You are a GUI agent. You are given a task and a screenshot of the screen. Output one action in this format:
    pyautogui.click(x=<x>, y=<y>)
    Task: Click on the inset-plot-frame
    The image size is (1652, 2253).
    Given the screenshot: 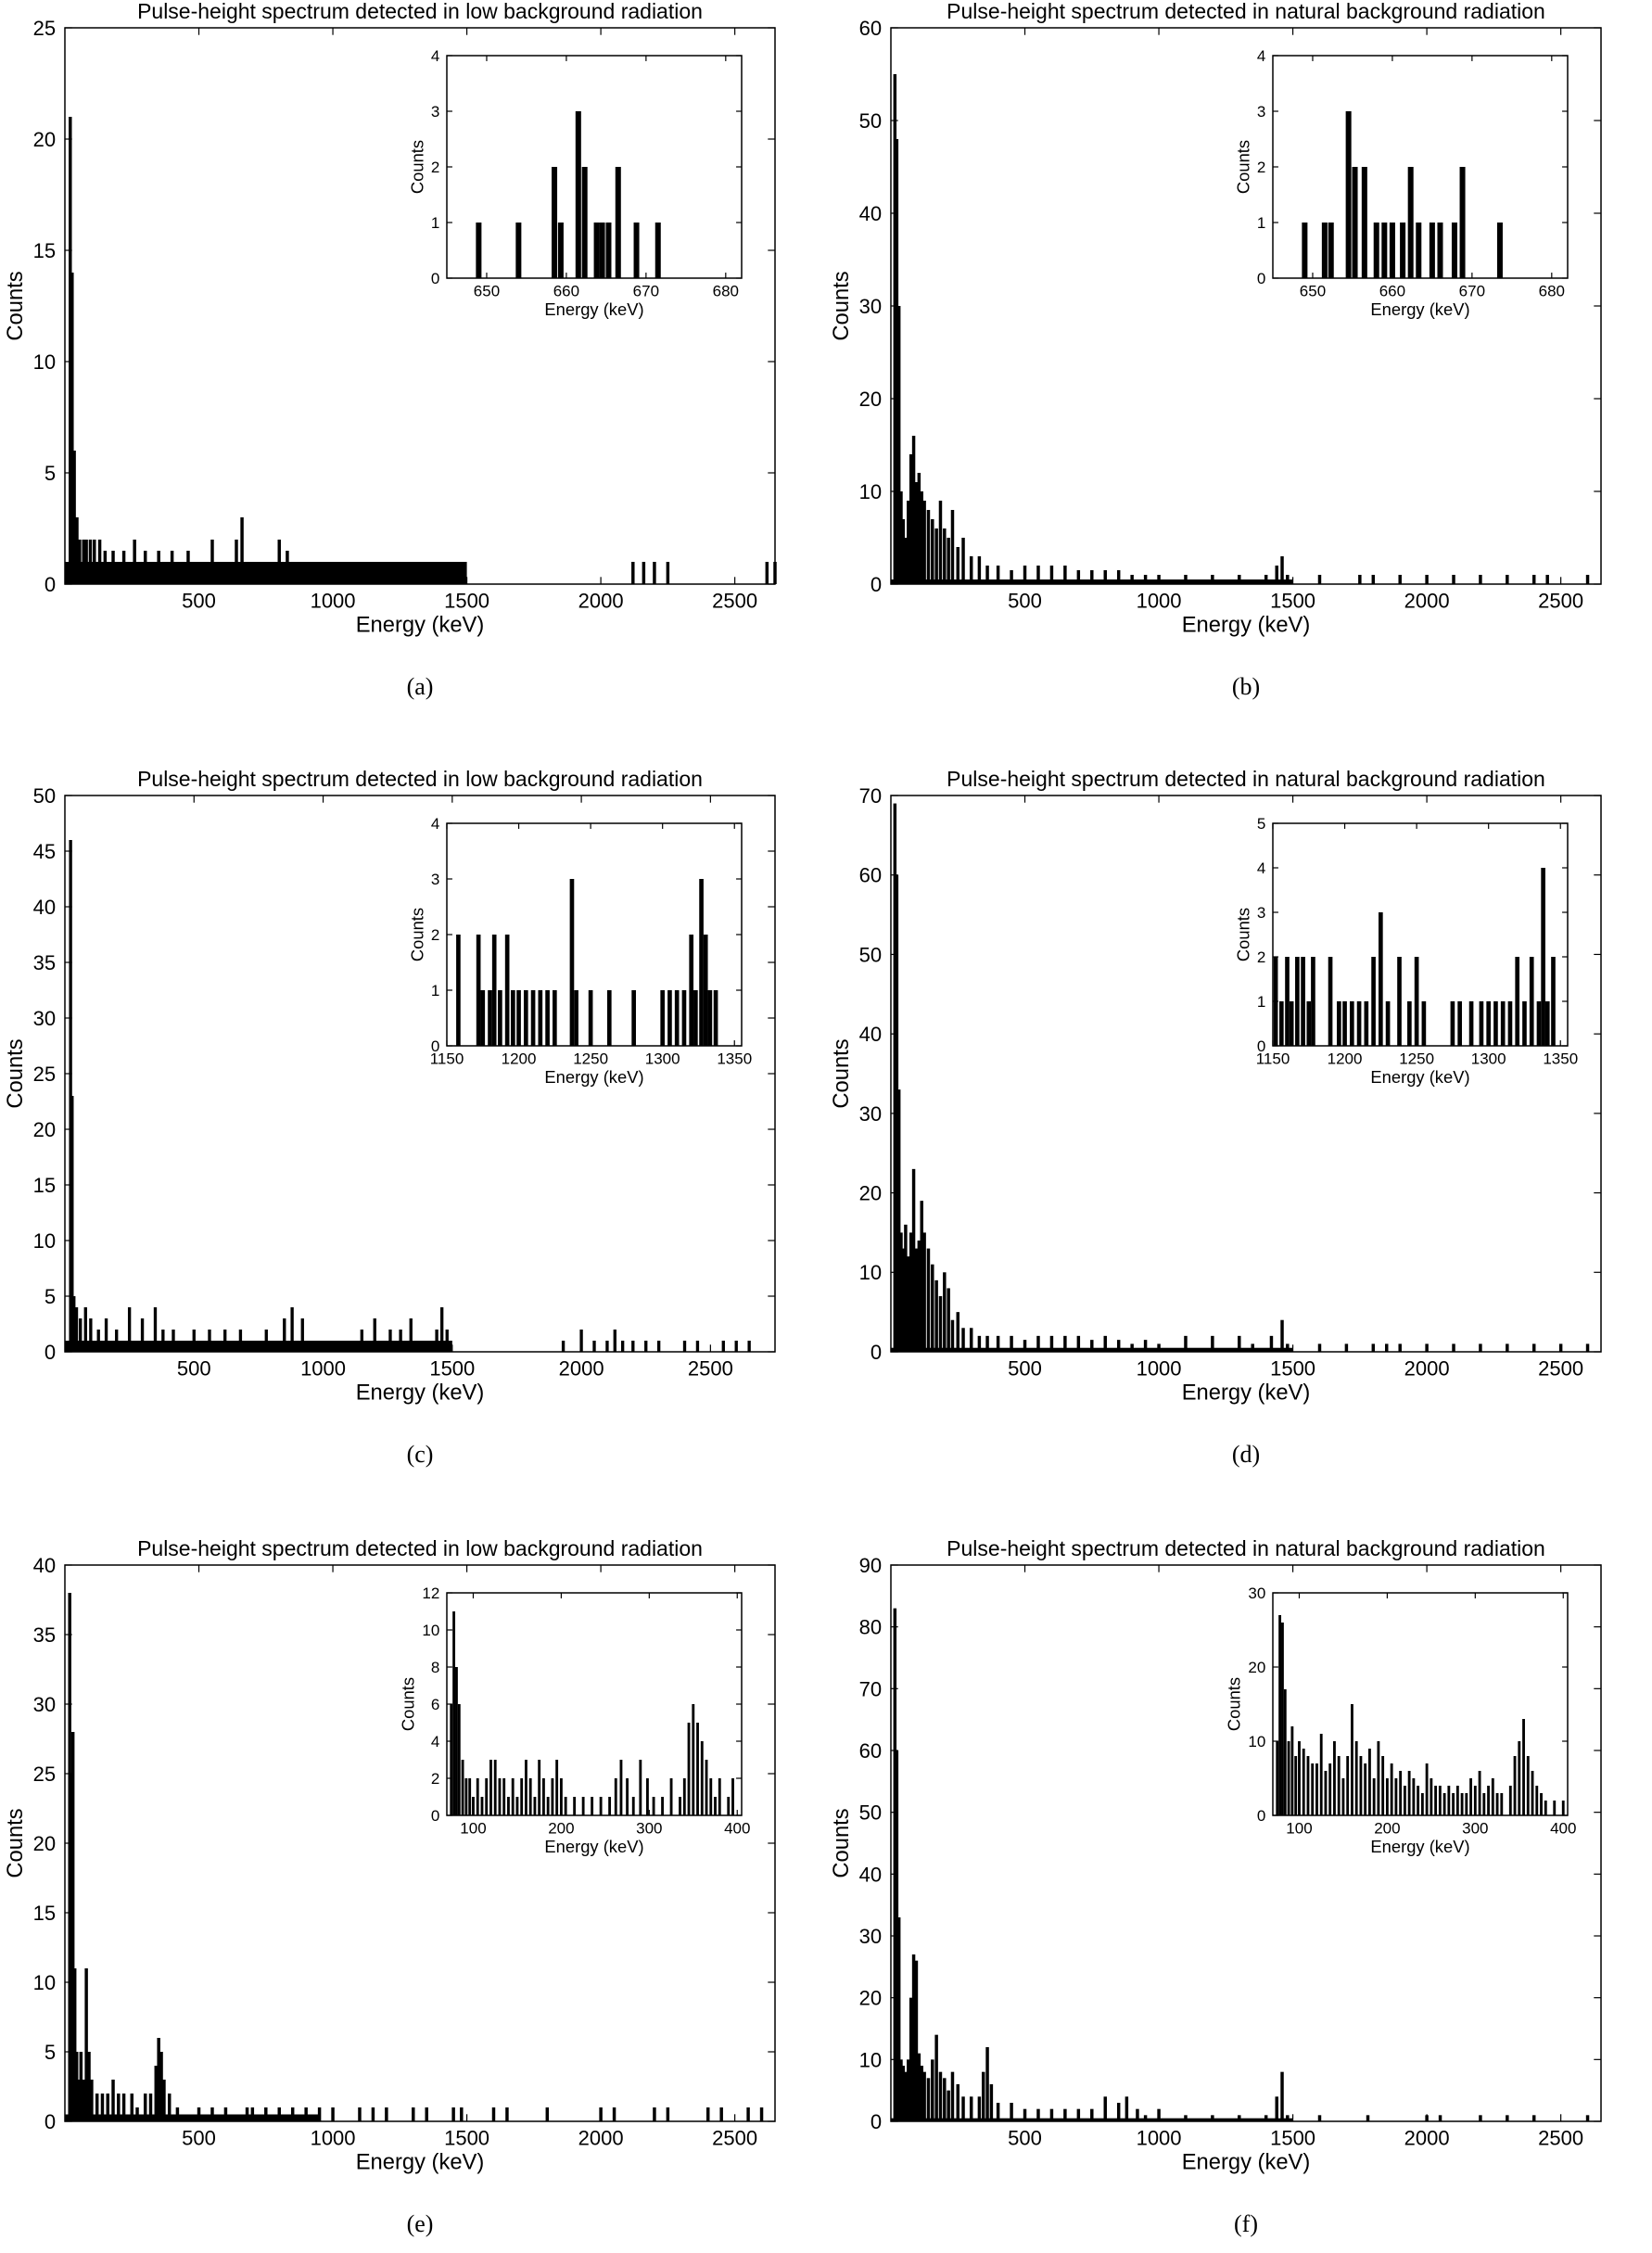 What is the action you would take?
    pyautogui.click(x=1420, y=934)
    